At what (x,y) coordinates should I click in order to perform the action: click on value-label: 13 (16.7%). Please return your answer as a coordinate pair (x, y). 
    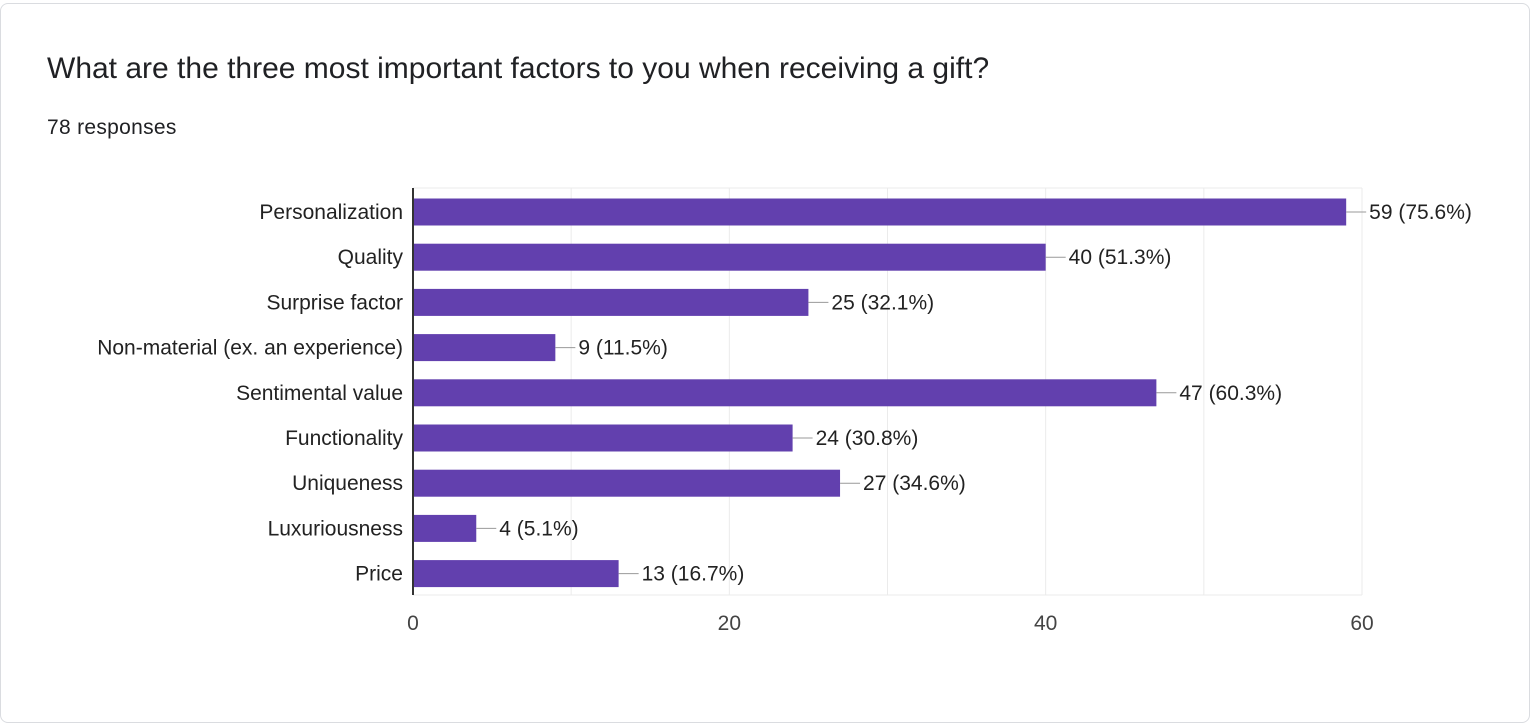
    Looking at the image, I should click on (693, 574).